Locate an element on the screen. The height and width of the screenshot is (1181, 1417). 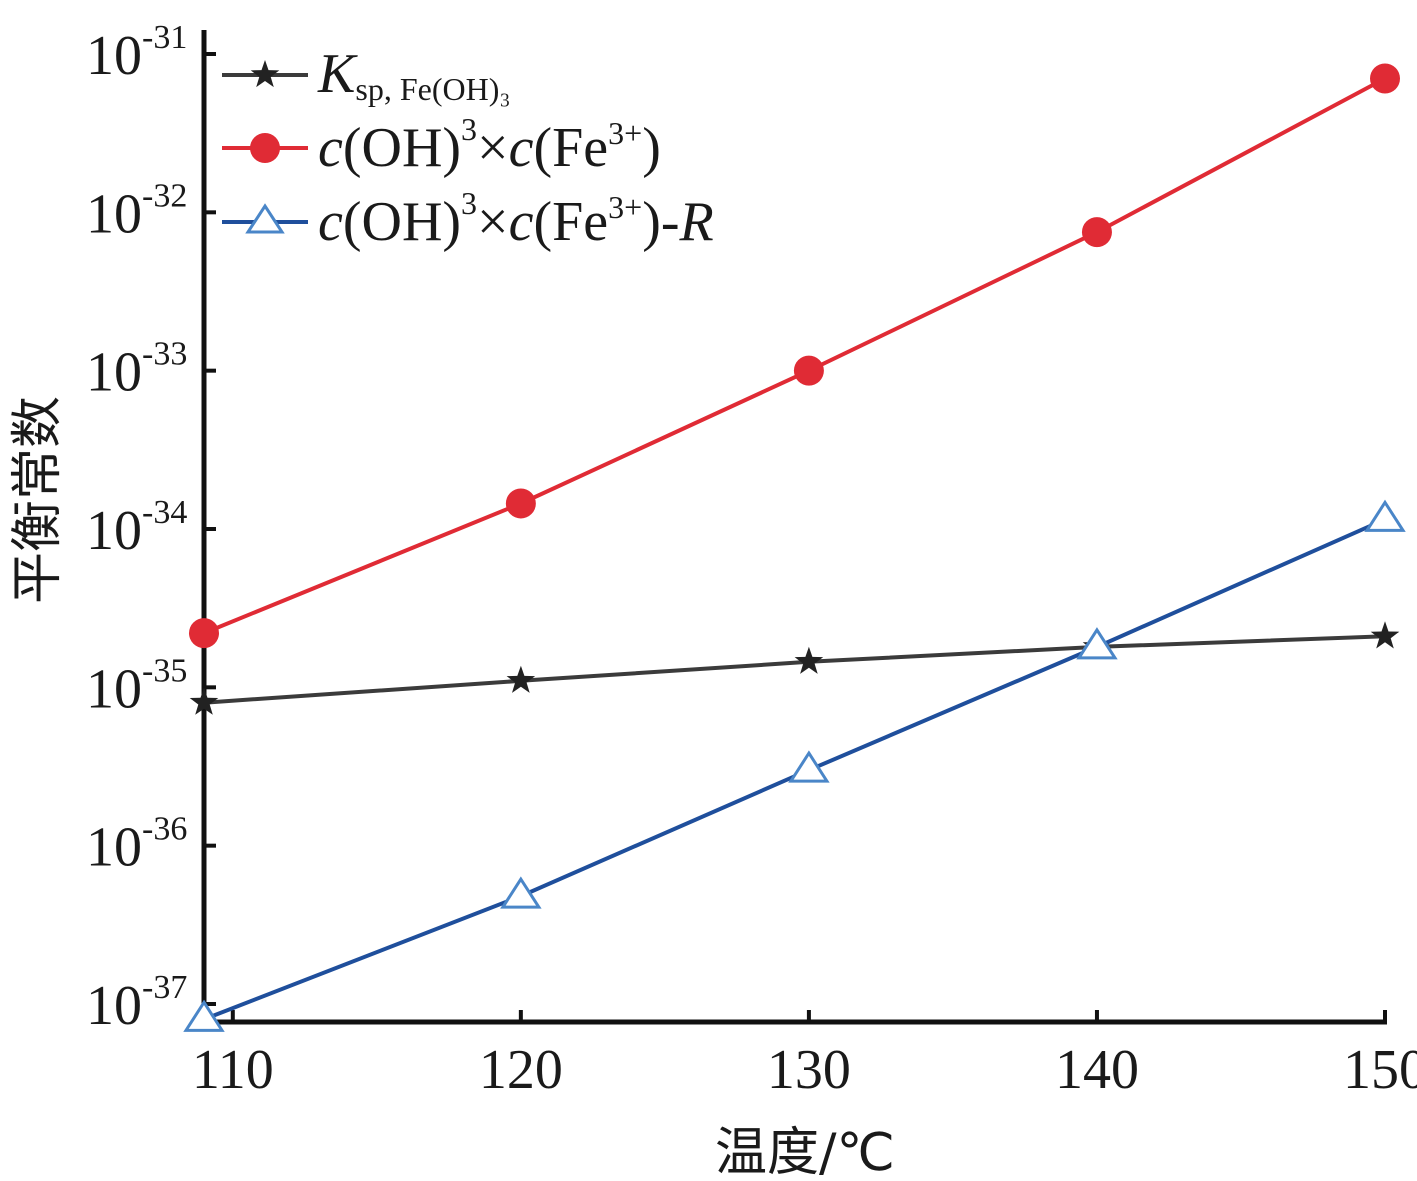
legend-item-product-r: c(OH)3×c(Fe3+)-R is located at coordinates (468, 219).